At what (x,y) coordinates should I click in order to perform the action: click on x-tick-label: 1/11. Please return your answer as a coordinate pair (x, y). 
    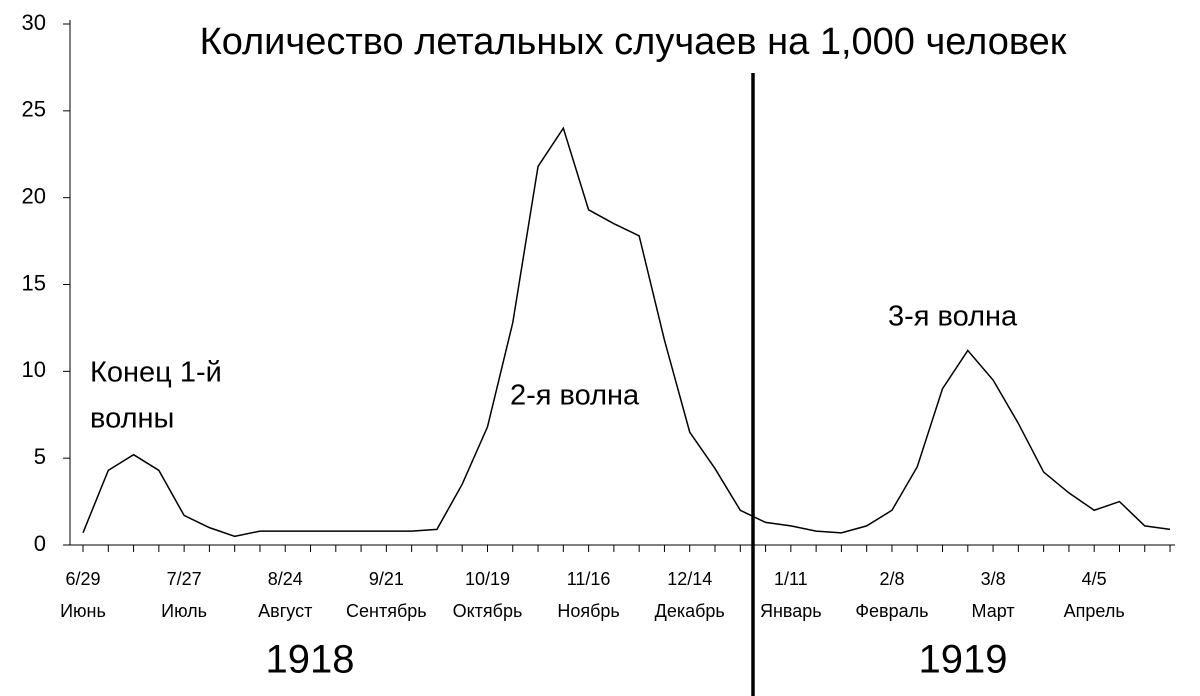
    Looking at the image, I should click on (791, 579).